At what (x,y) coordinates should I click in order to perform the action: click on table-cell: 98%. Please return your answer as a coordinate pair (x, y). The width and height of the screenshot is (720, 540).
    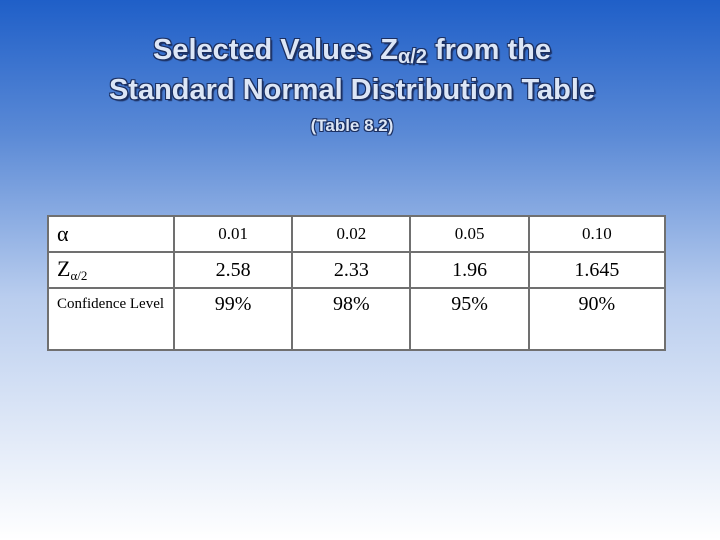
    Looking at the image, I should click on (351, 319).